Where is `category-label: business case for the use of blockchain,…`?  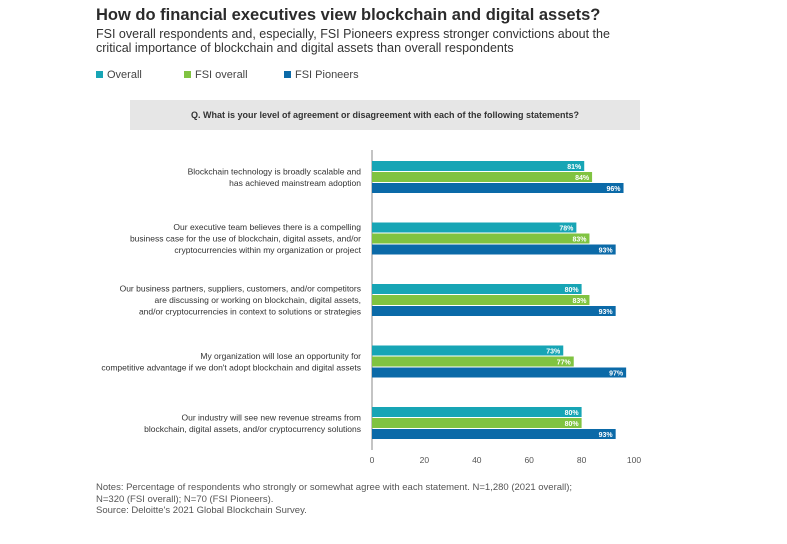 category-label: business case for the use of blockchain,… is located at coordinates (245, 239).